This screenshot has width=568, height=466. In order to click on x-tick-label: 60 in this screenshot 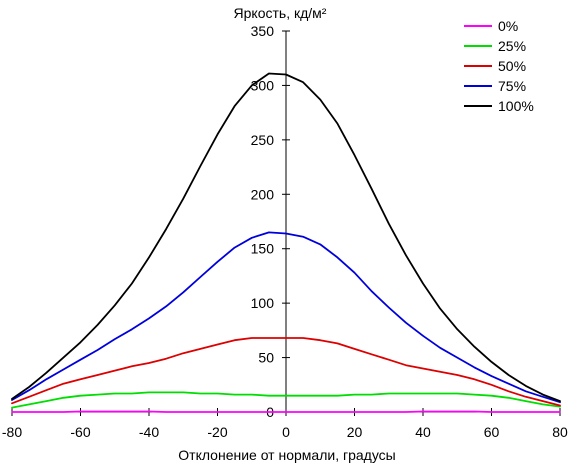, I will do `click(492, 432)`.